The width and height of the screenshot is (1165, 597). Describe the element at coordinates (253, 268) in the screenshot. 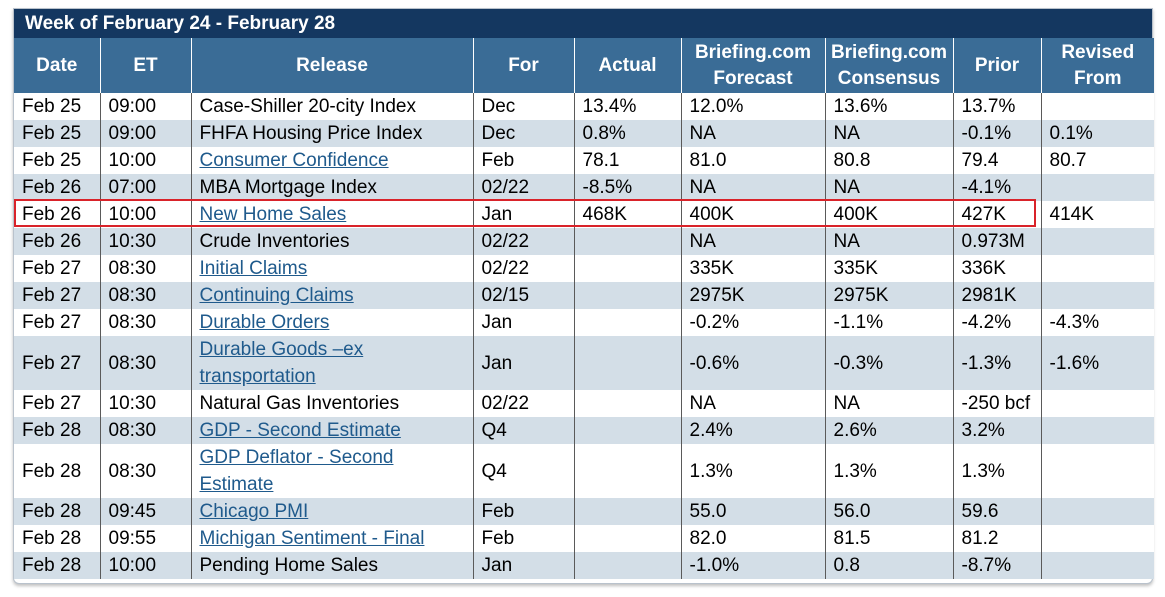

I see `release-link: Initial Claims` at that location.